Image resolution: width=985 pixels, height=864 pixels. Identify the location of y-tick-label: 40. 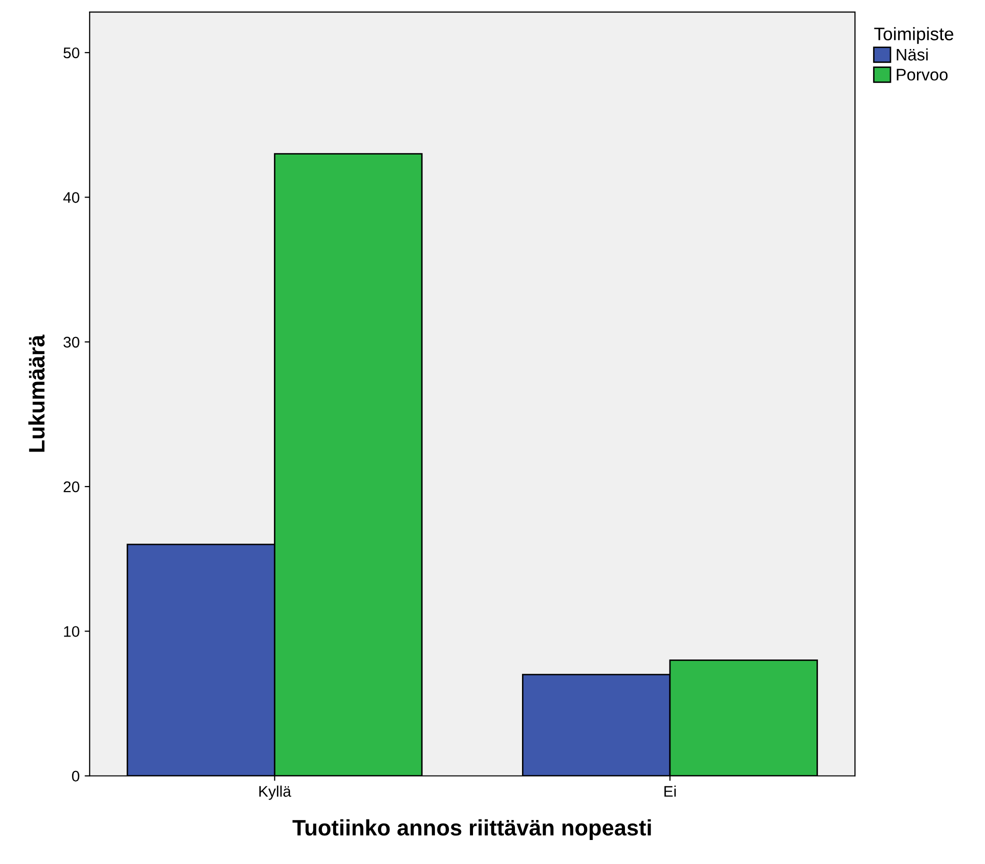
(71, 197).